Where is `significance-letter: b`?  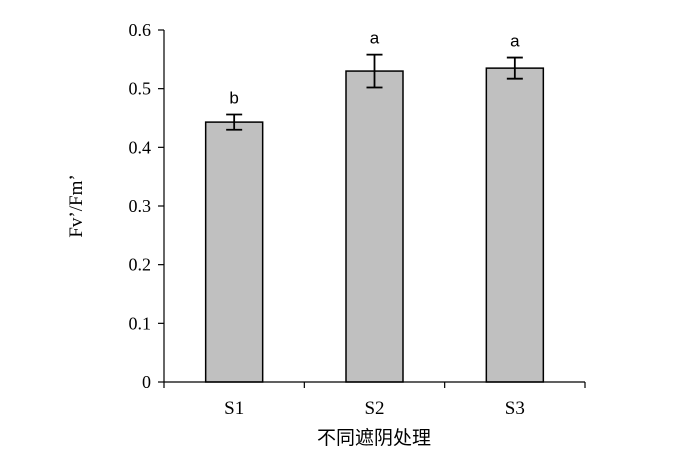
significance-letter: b is located at coordinates (233, 97).